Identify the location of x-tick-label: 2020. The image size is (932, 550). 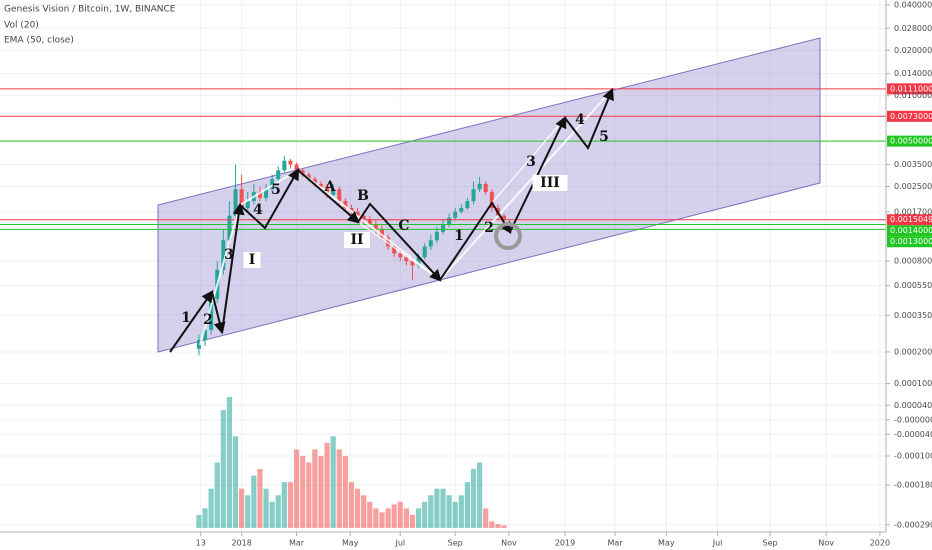
(880, 543).